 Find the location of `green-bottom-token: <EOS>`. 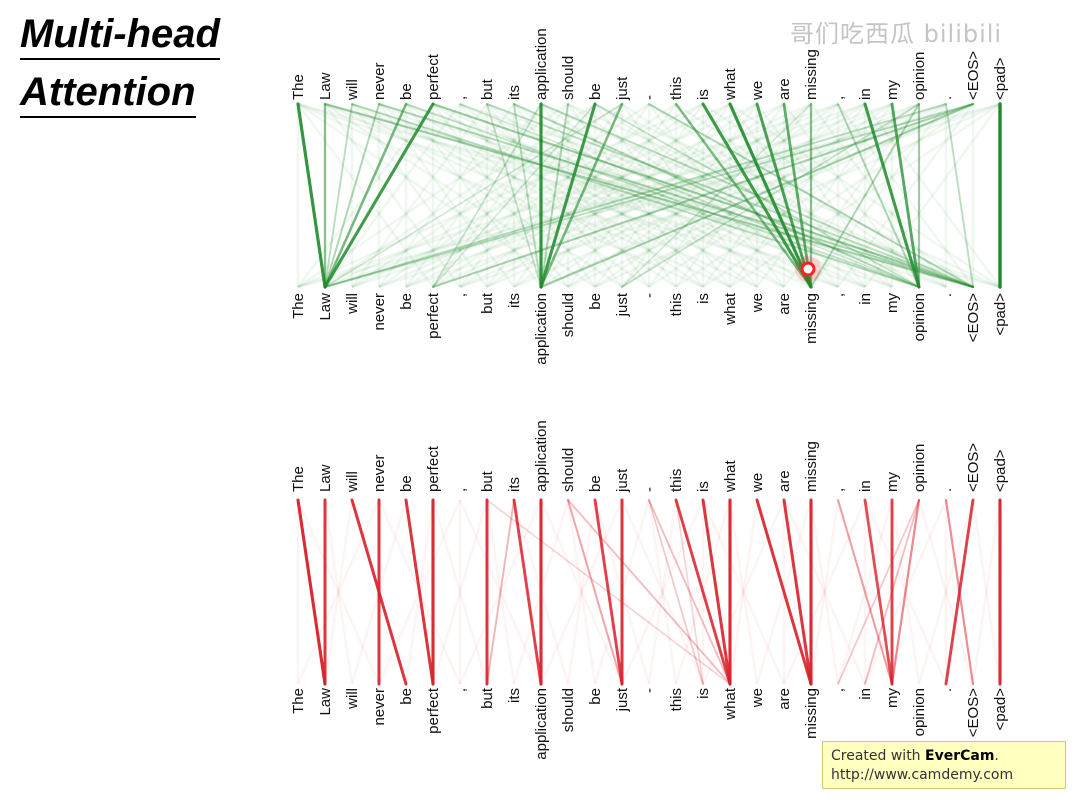

green-bottom-token: <EOS> is located at coordinates (973, 317).